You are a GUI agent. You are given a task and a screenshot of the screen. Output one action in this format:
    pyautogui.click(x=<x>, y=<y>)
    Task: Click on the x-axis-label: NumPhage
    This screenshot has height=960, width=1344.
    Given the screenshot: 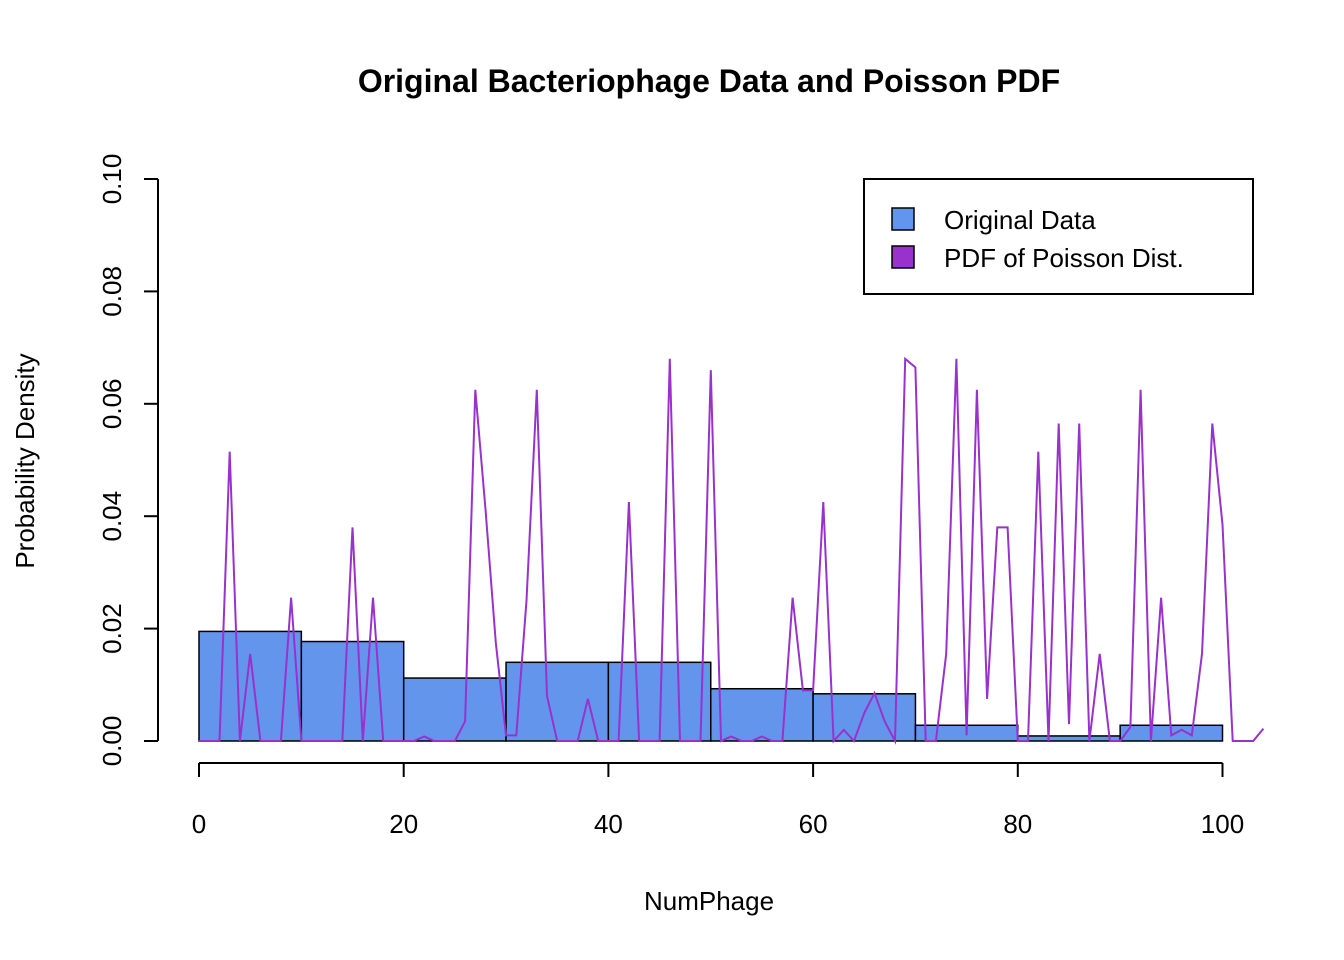 What is the action you would take?
    pyautogui.click(x=709, y=901)
    